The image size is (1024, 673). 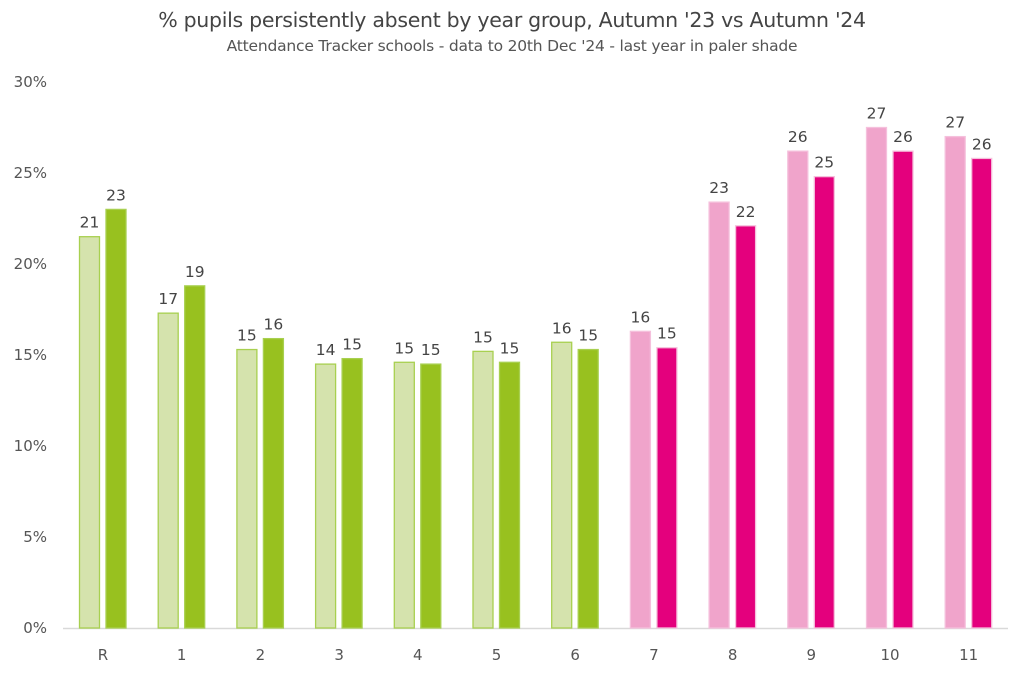 What do you see at coordinates (824, 163) in the screenshot?
I see `data-label: 25` at bounding box center [824, 163].